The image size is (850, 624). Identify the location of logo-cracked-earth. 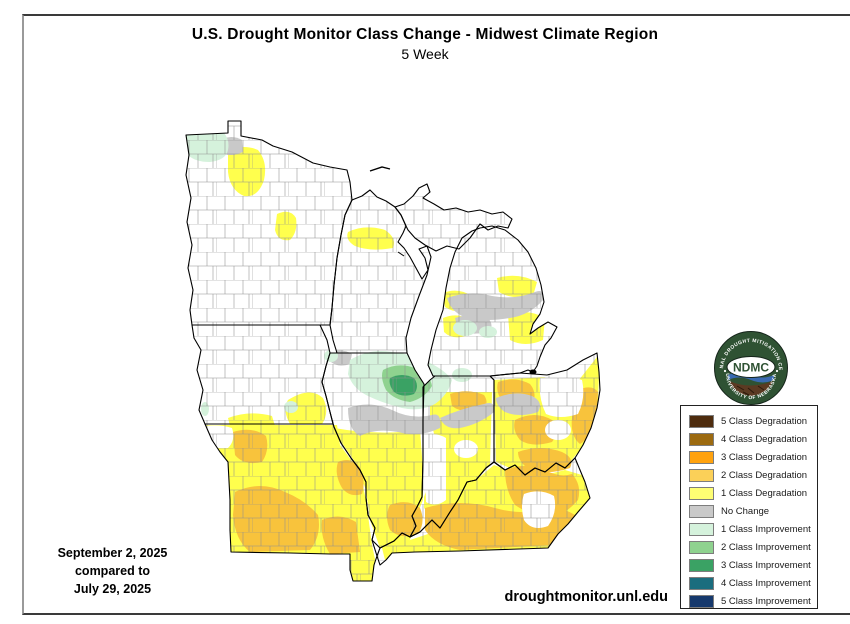
(751, 388).